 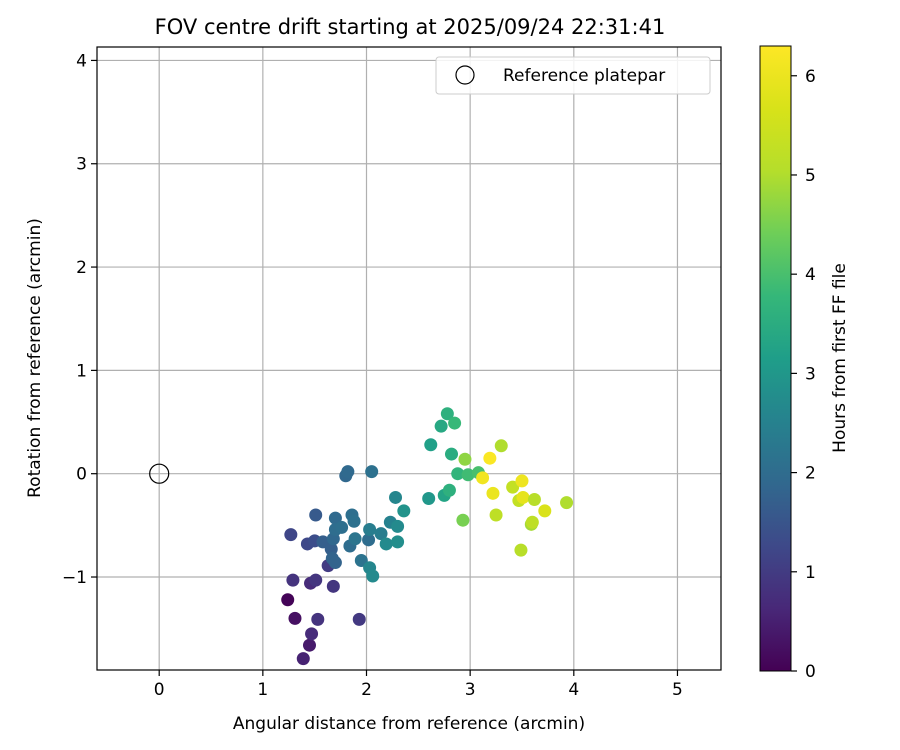 What do you see at coordinates (840, 358) in the screenshot?
I see `colorbar-label: Hours from first FF file` at bounding box center [840, 358].